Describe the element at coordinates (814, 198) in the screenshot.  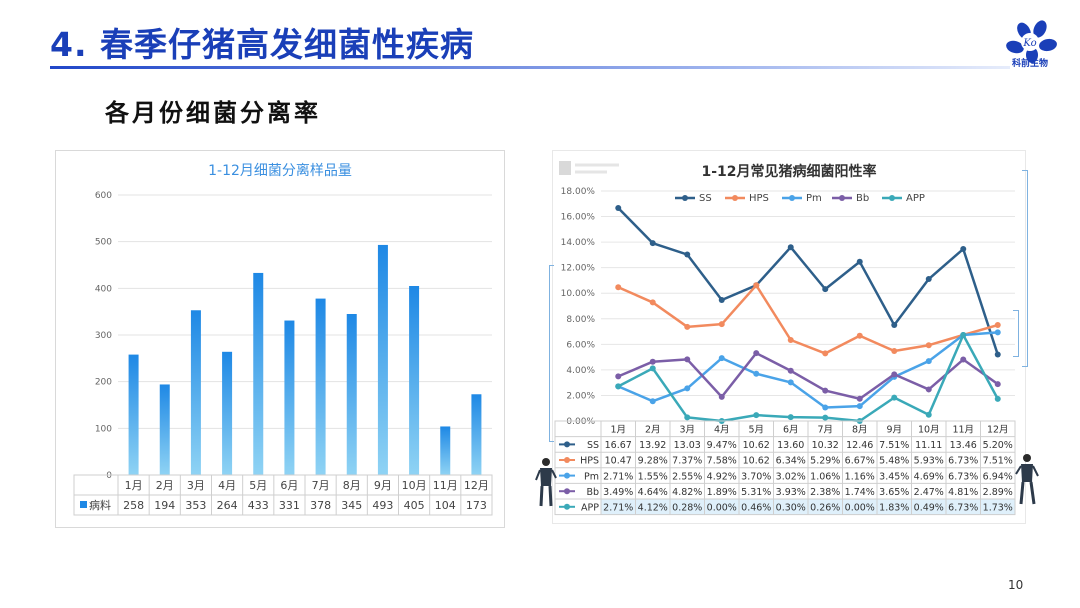
I see `legend-label: Pm` at that location.